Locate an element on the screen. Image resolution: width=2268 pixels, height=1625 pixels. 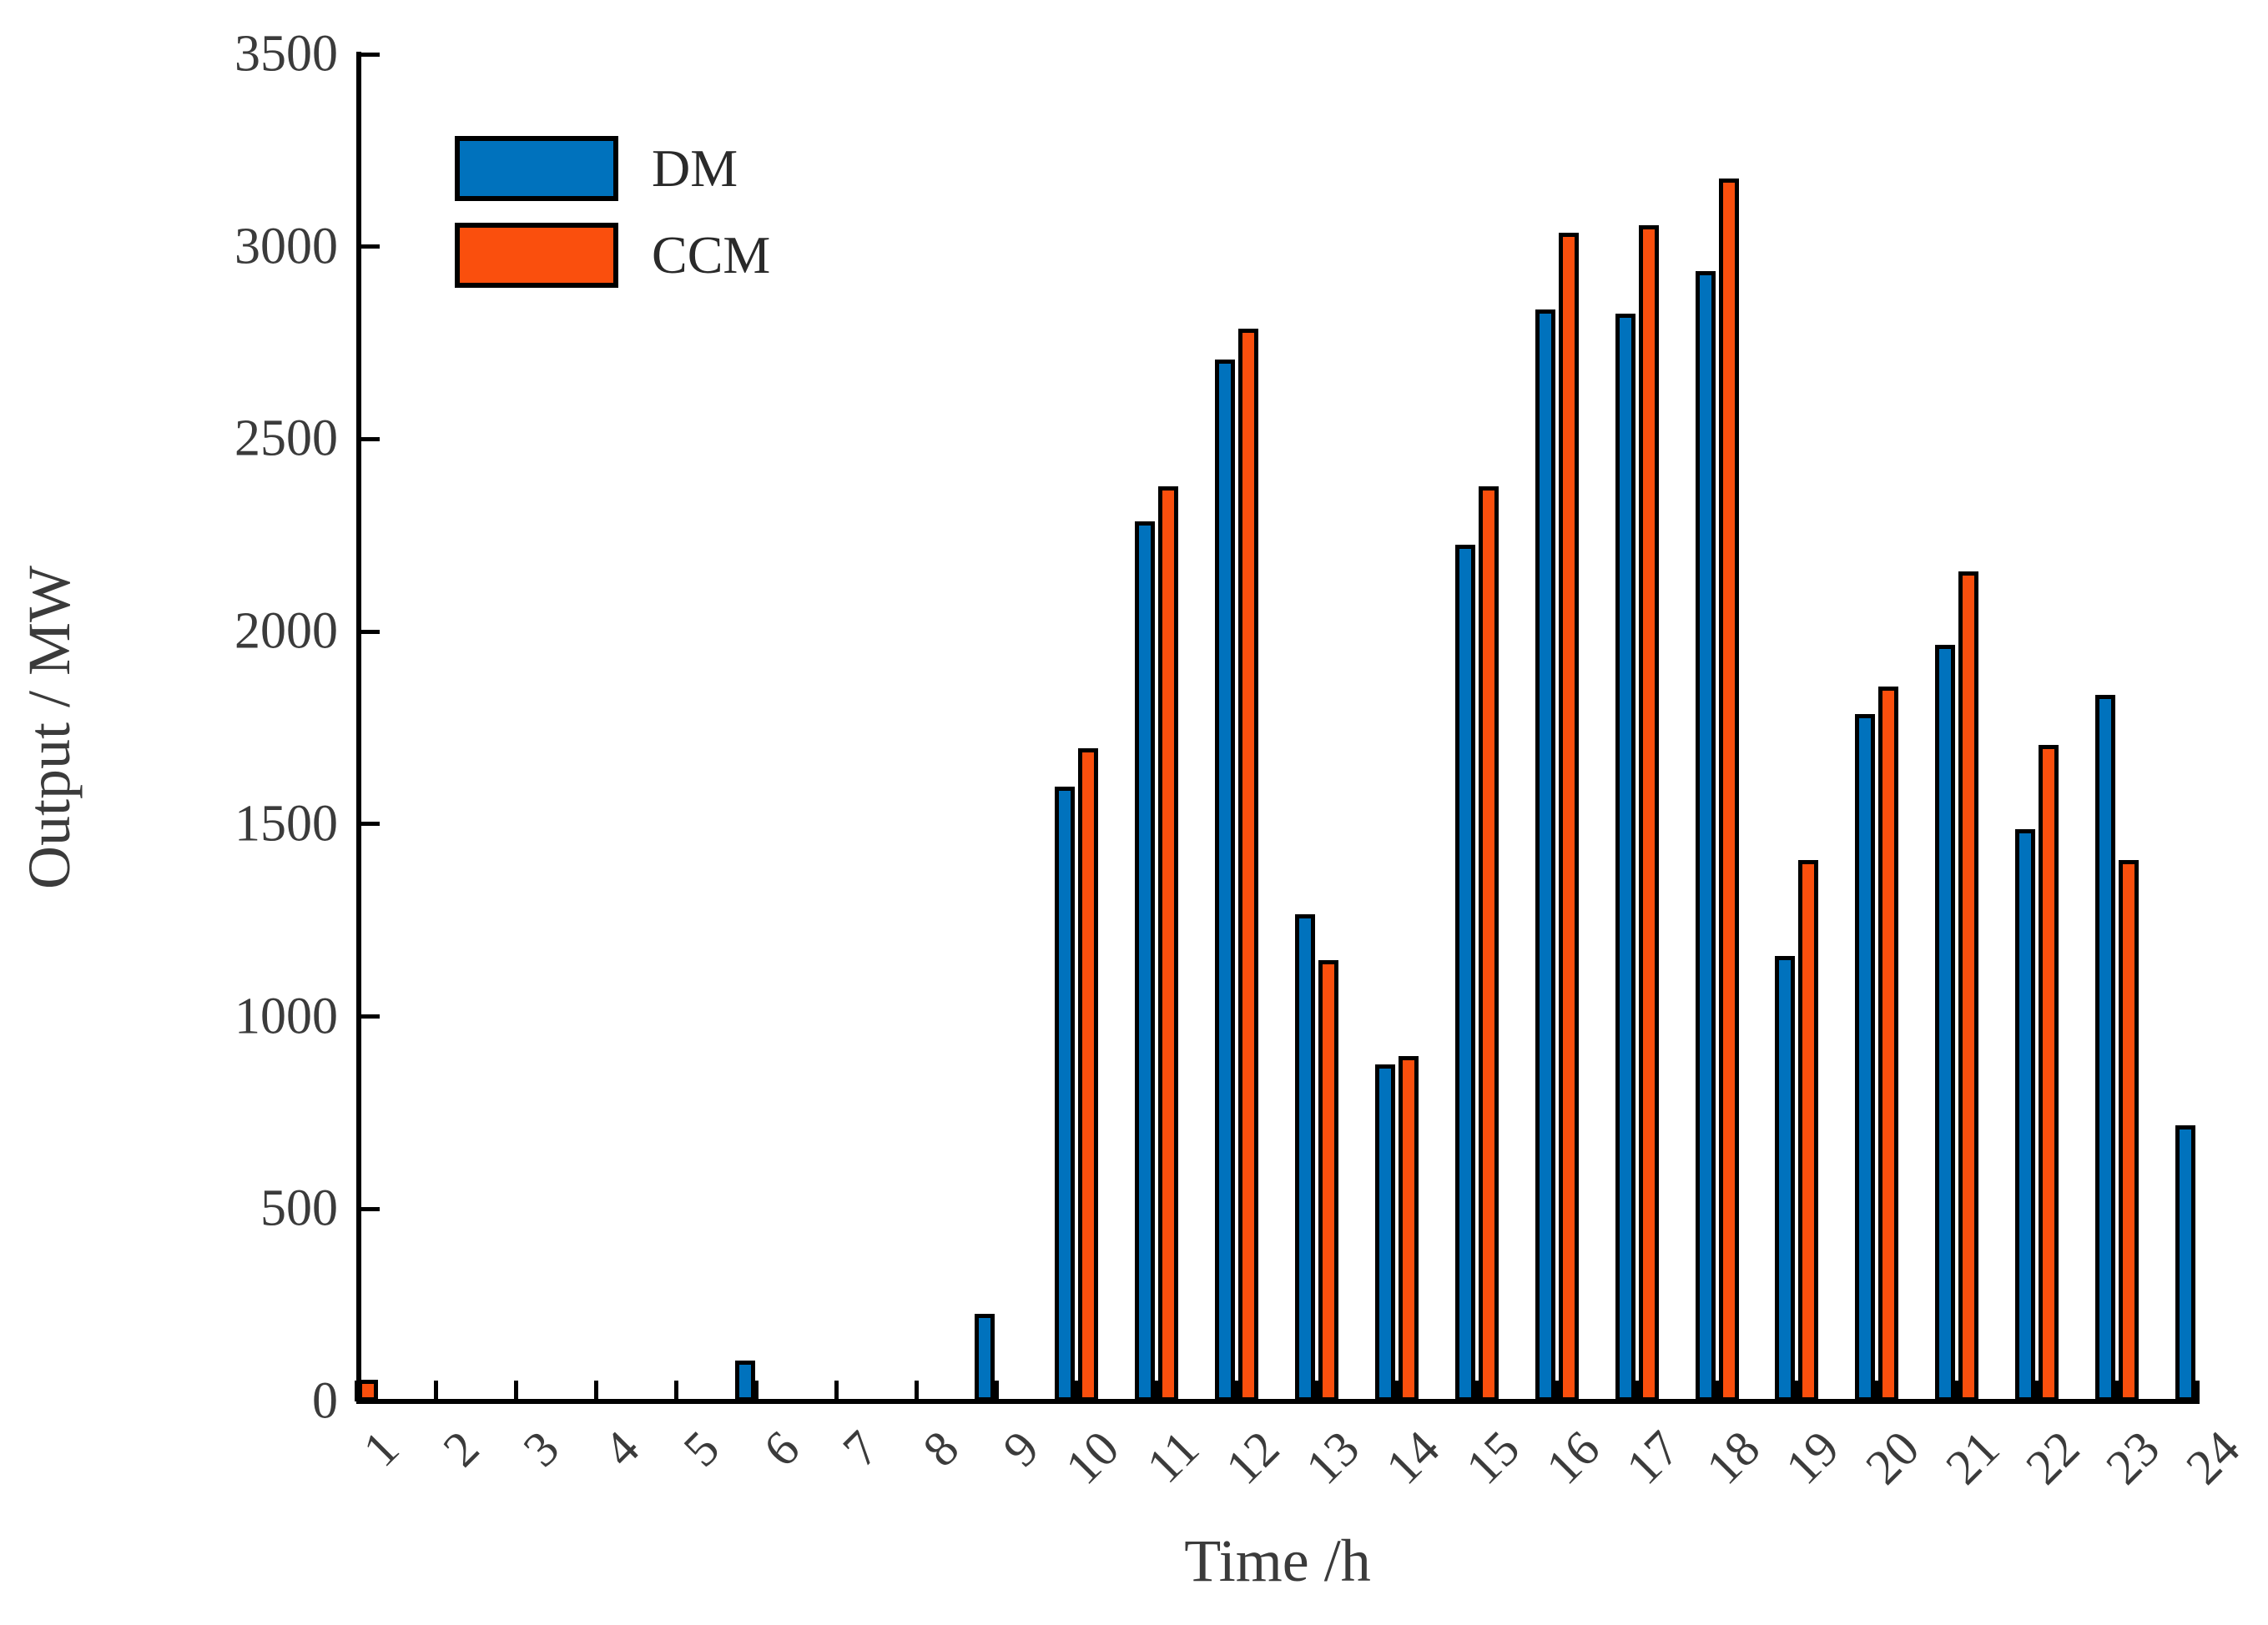
legend: DM CCM is located at coordinates (612, 212).